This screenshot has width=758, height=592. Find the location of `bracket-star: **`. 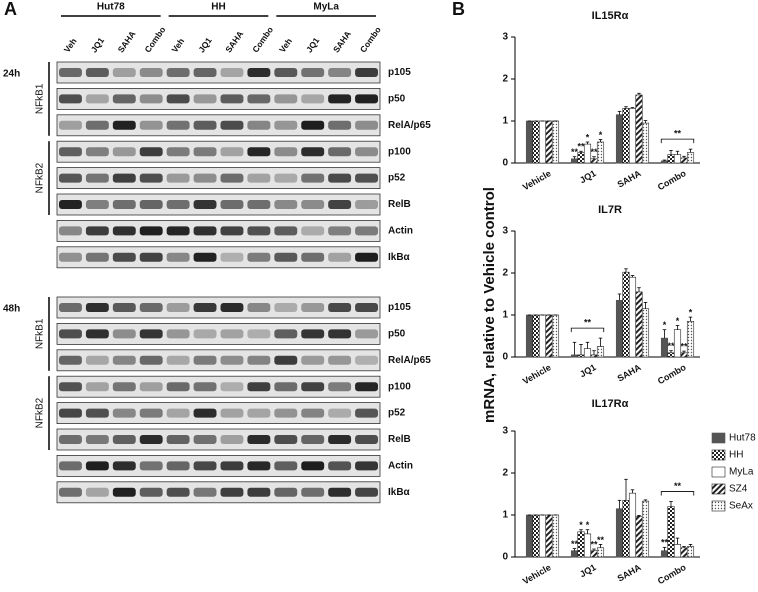

bracket-star: ** is located at coordinates (678, 134).